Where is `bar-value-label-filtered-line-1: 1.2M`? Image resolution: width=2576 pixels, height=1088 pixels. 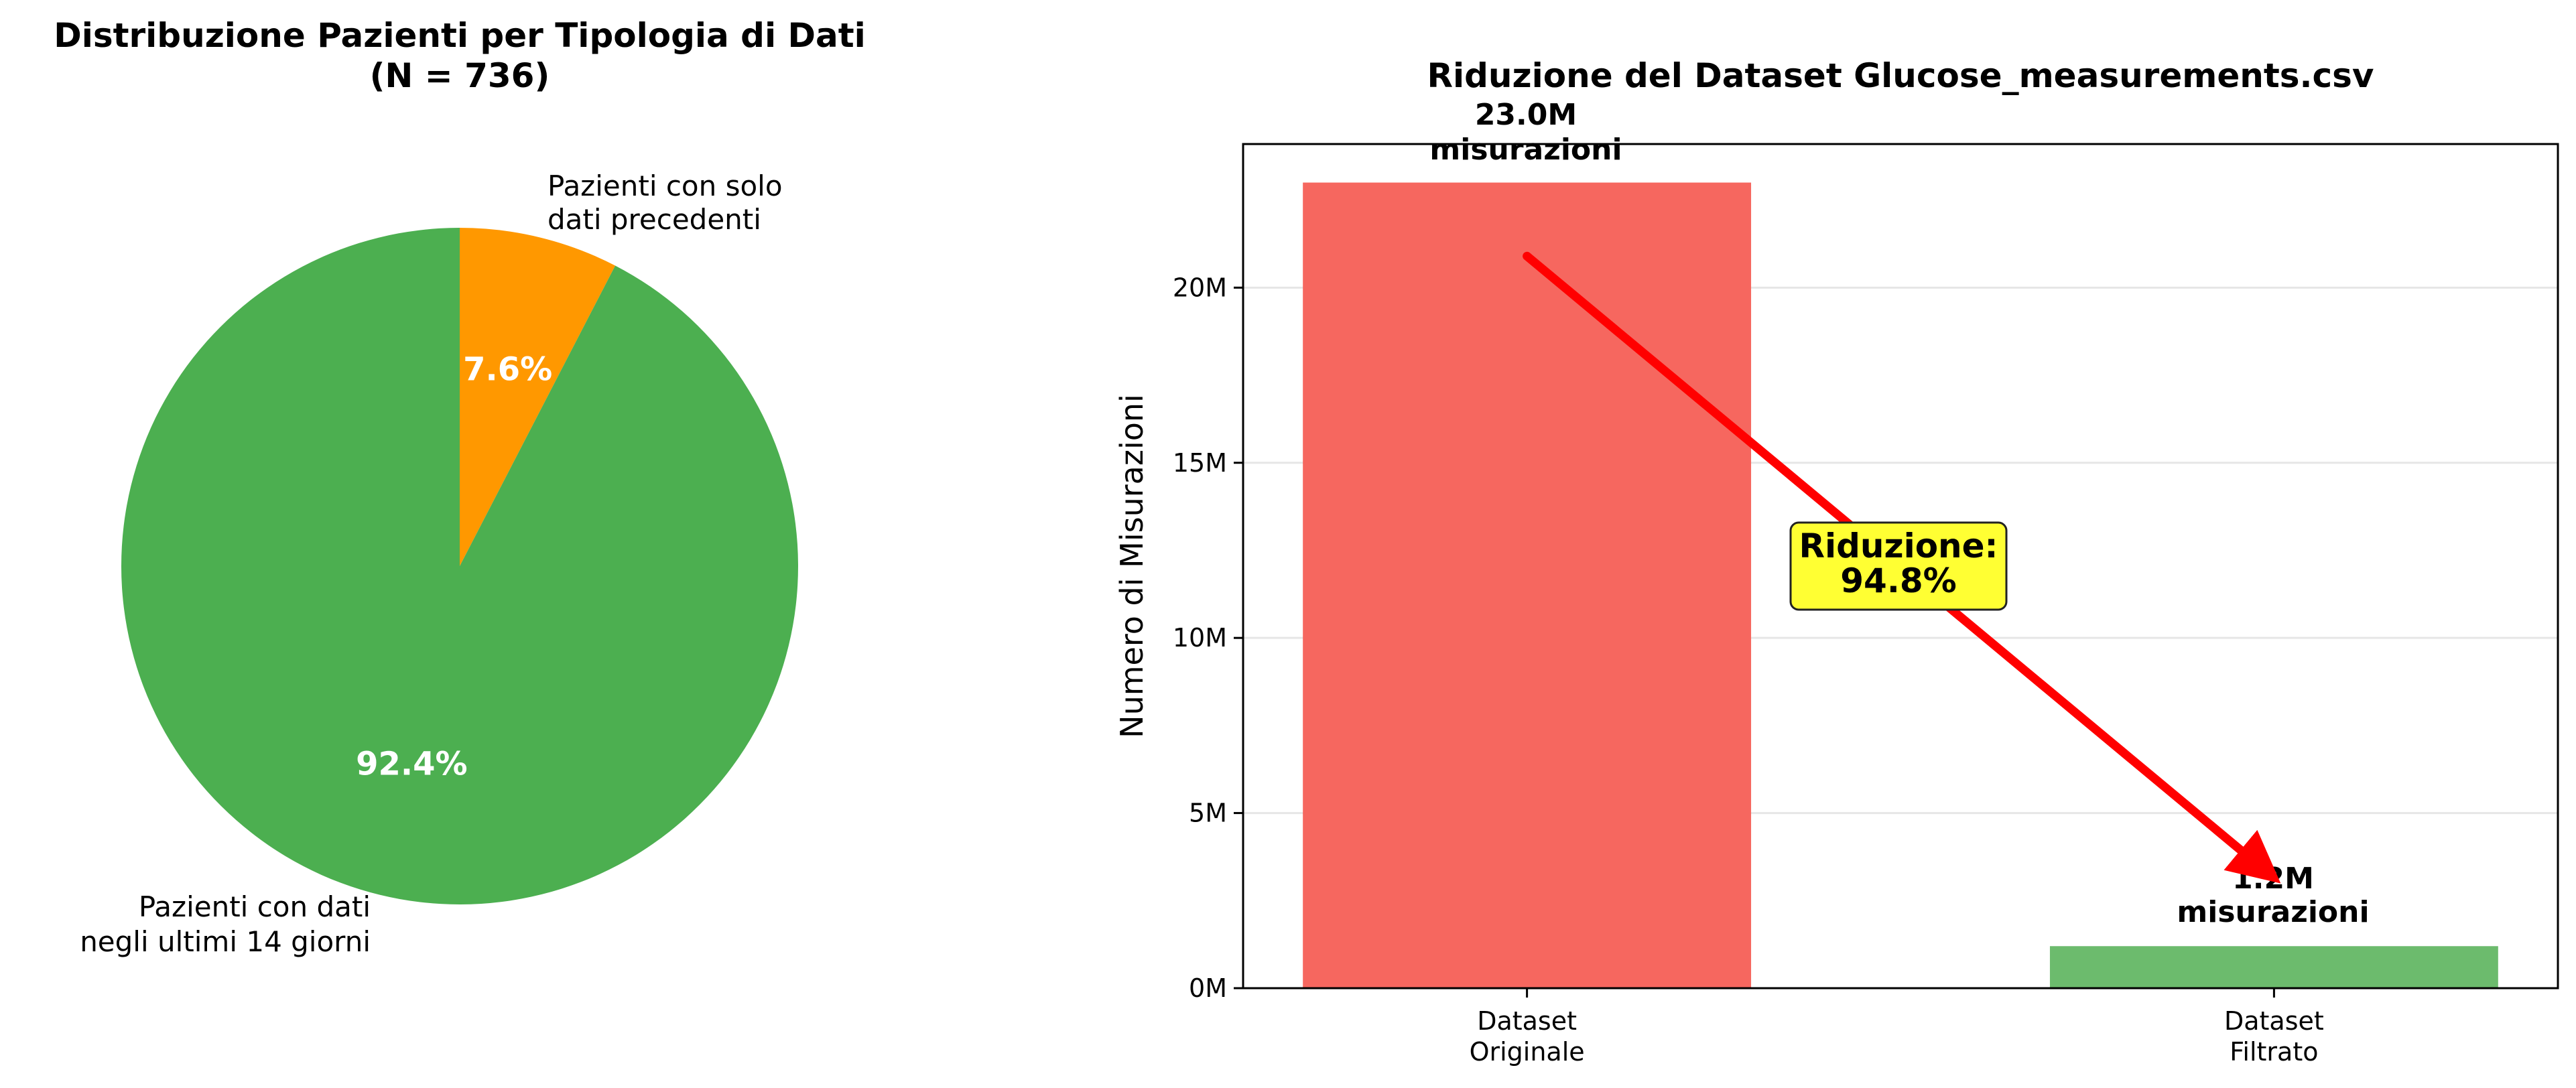
bar-value-label-filtered-line-1: 1.2M is located at coordinates (2273, 879).